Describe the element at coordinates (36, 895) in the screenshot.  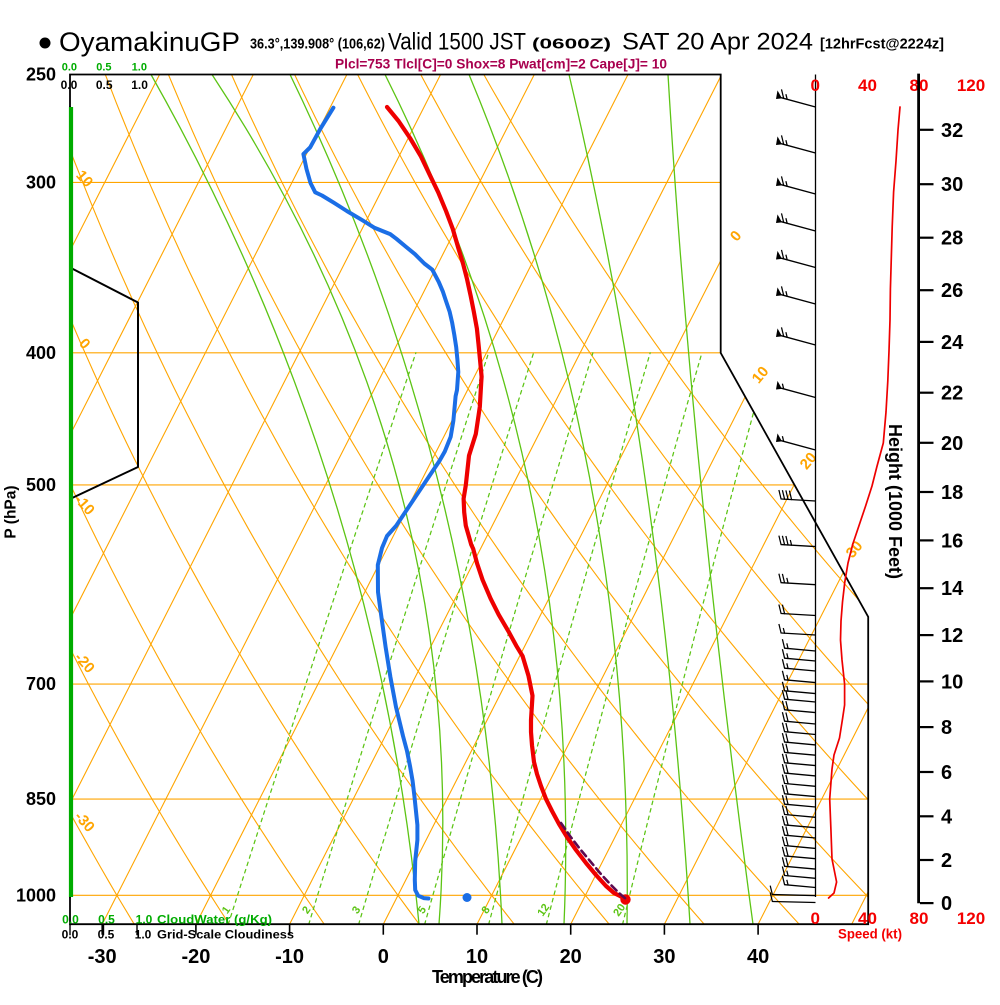
I see `svg-text: 1000` at that location.